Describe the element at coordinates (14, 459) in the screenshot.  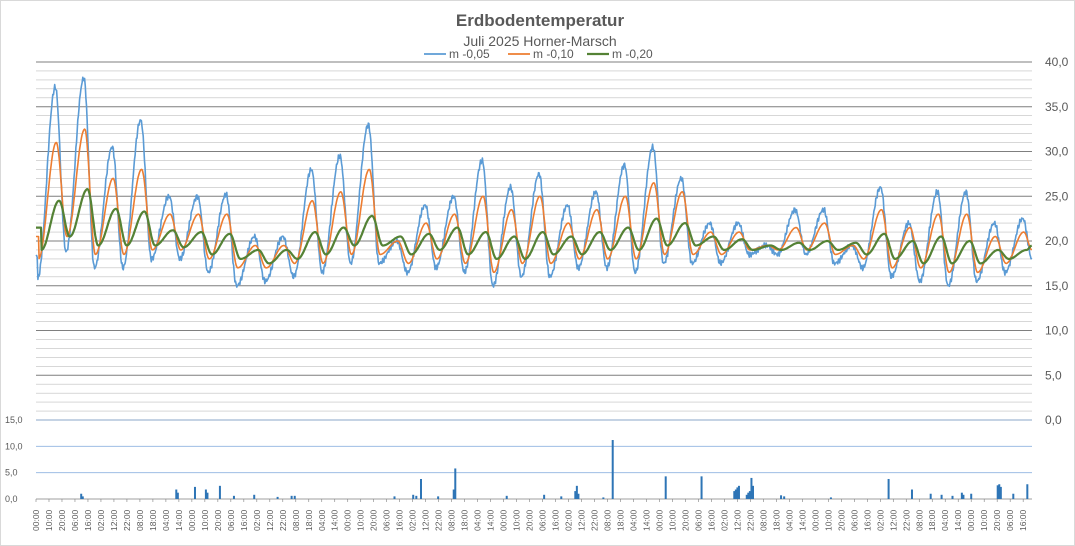
I see `precipitation-y-ticks: 0,0 5,0 10,0 15,0` at that location.